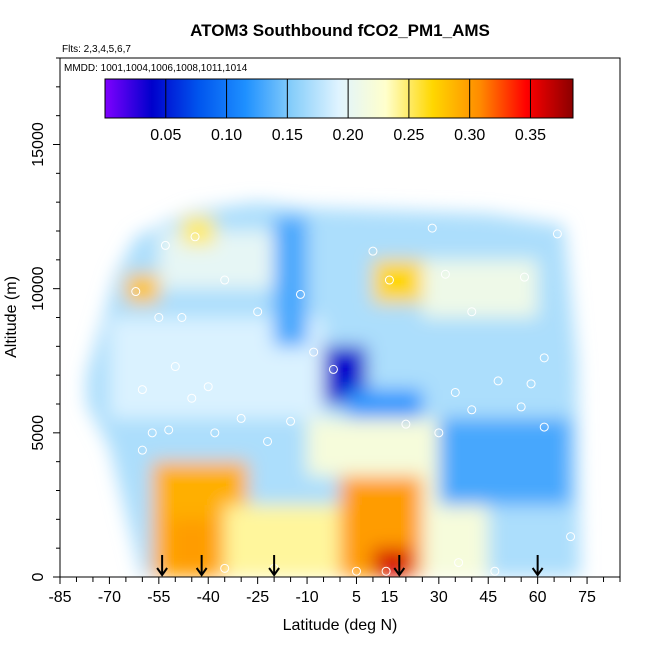 Image resolution: width=650 pixels, height=650 pixels. Describe the element at coordinates (38, 144) in the screenshot. I see `y-tick-label: 15000` at that location.